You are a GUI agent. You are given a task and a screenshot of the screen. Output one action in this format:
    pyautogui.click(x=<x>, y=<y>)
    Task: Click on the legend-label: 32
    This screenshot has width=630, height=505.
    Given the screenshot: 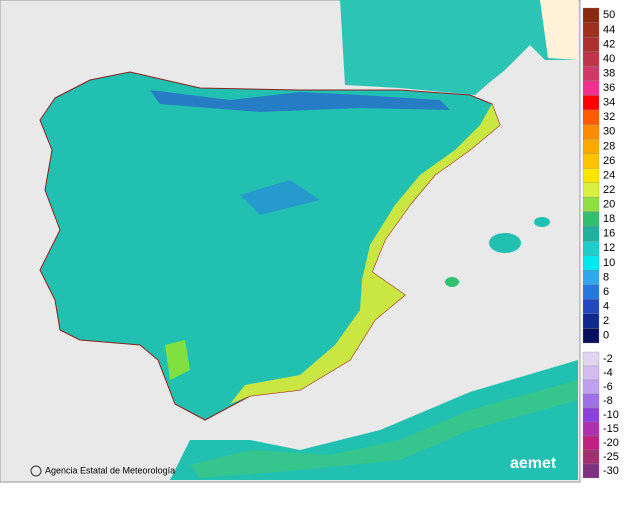 What is the action you would take?
    pyautogui.click(x=609, y=117)
    